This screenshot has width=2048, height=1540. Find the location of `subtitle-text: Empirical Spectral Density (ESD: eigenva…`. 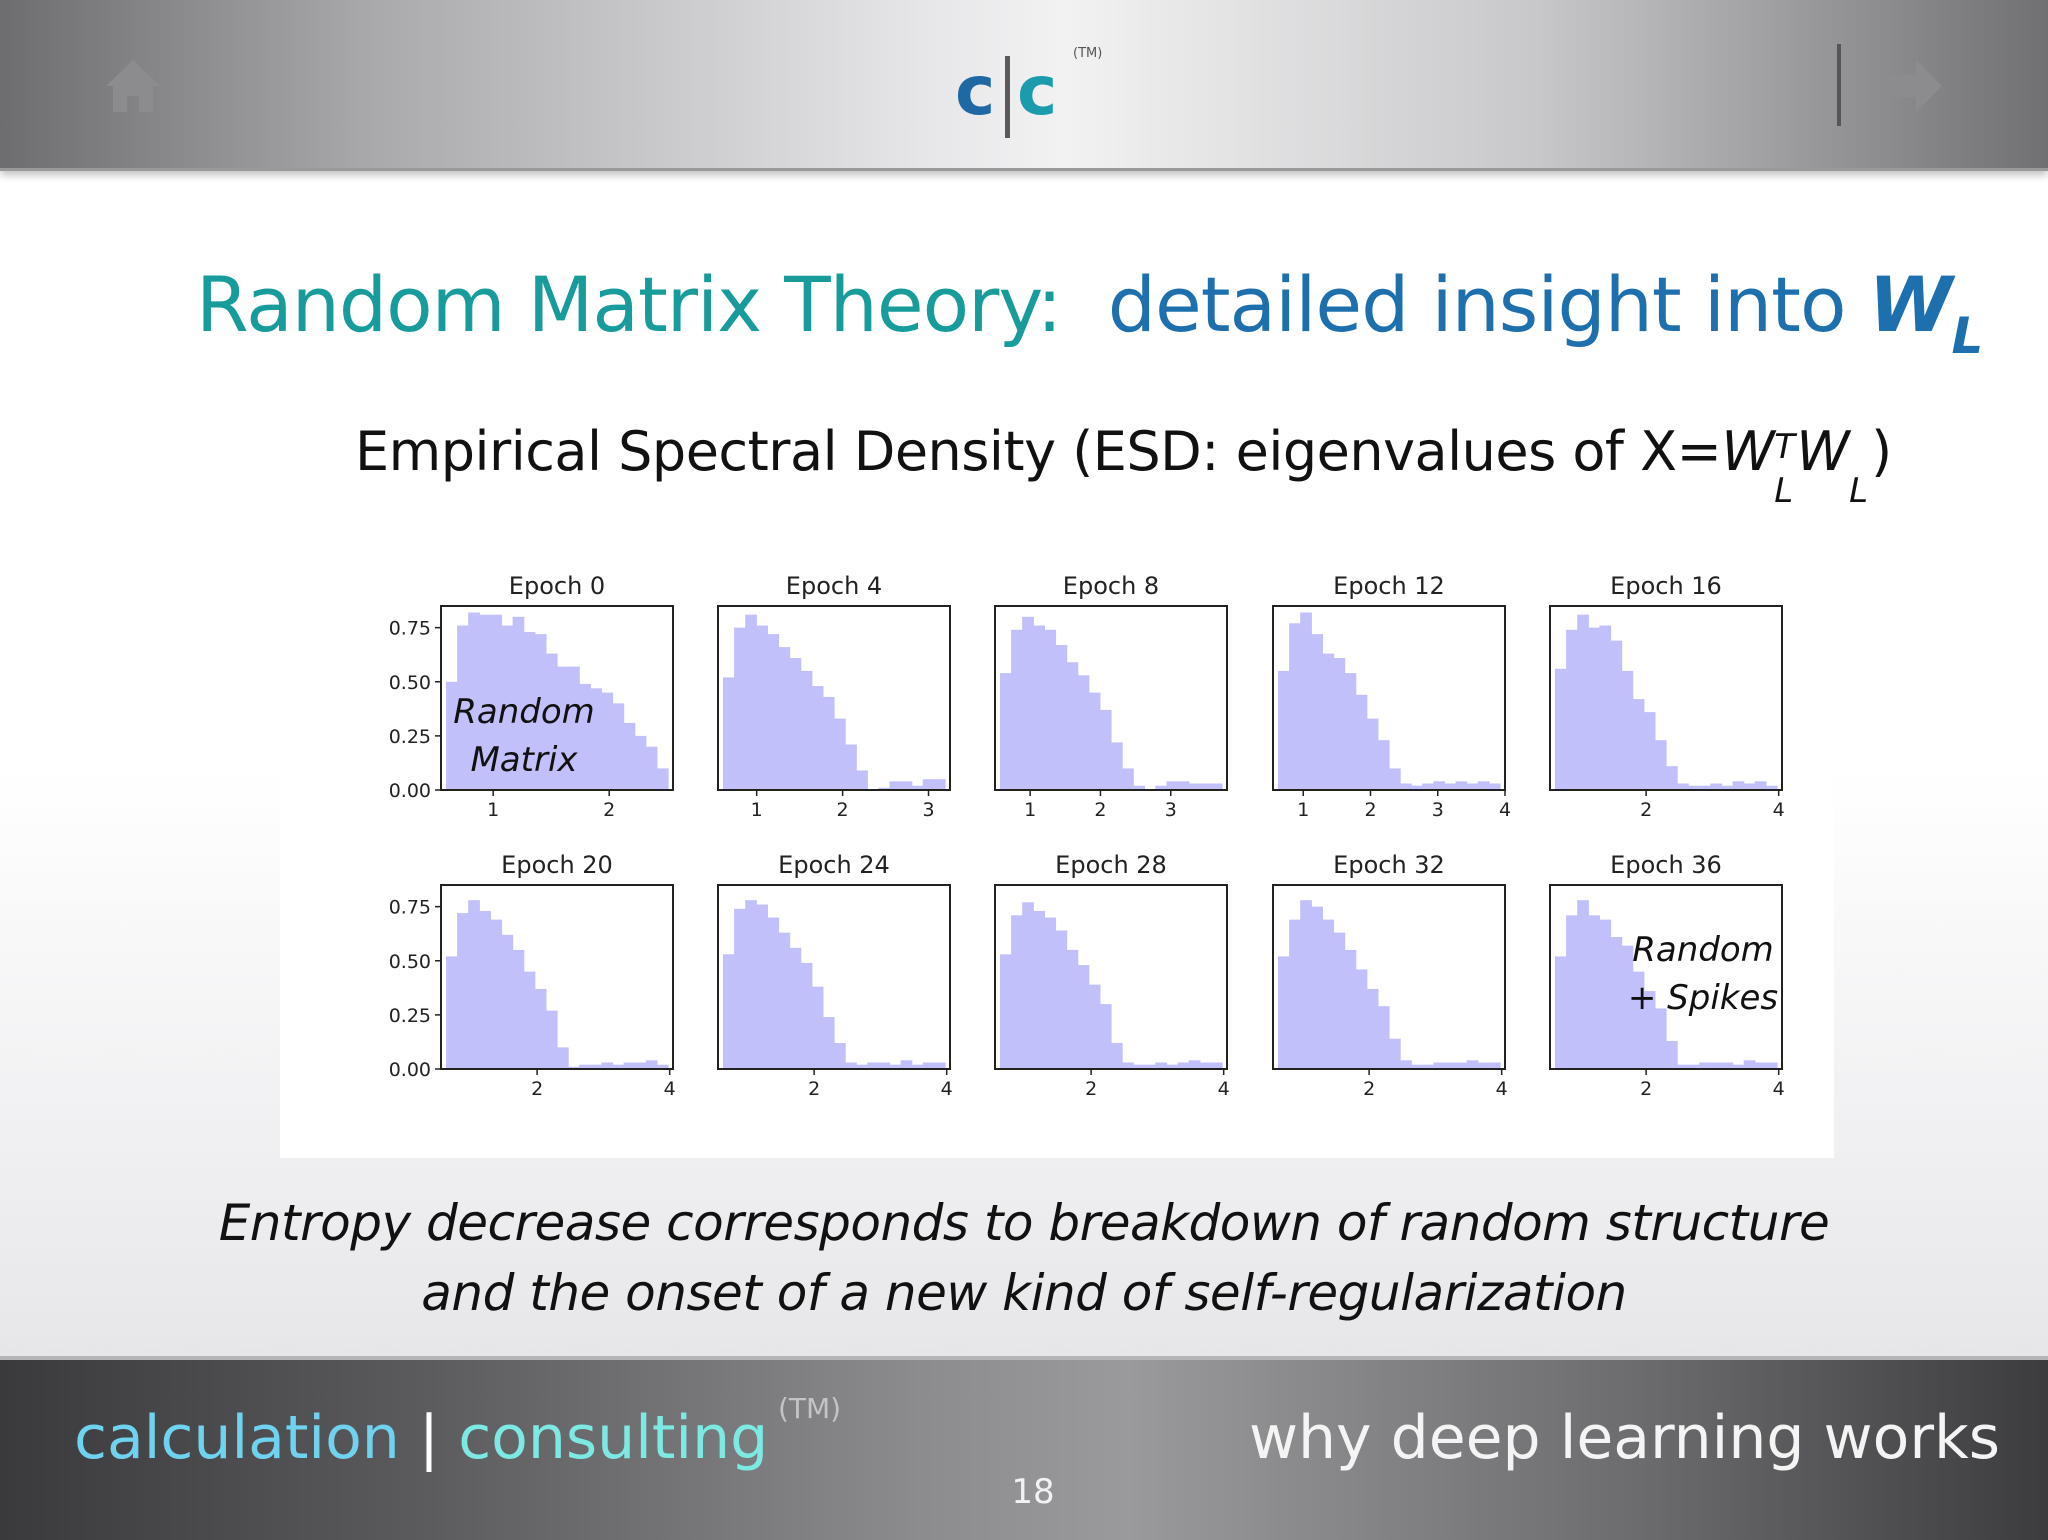

subtitle-text: Empirical Spectral Density (ESD: eigenva… is located at coordinates (1038, 451).